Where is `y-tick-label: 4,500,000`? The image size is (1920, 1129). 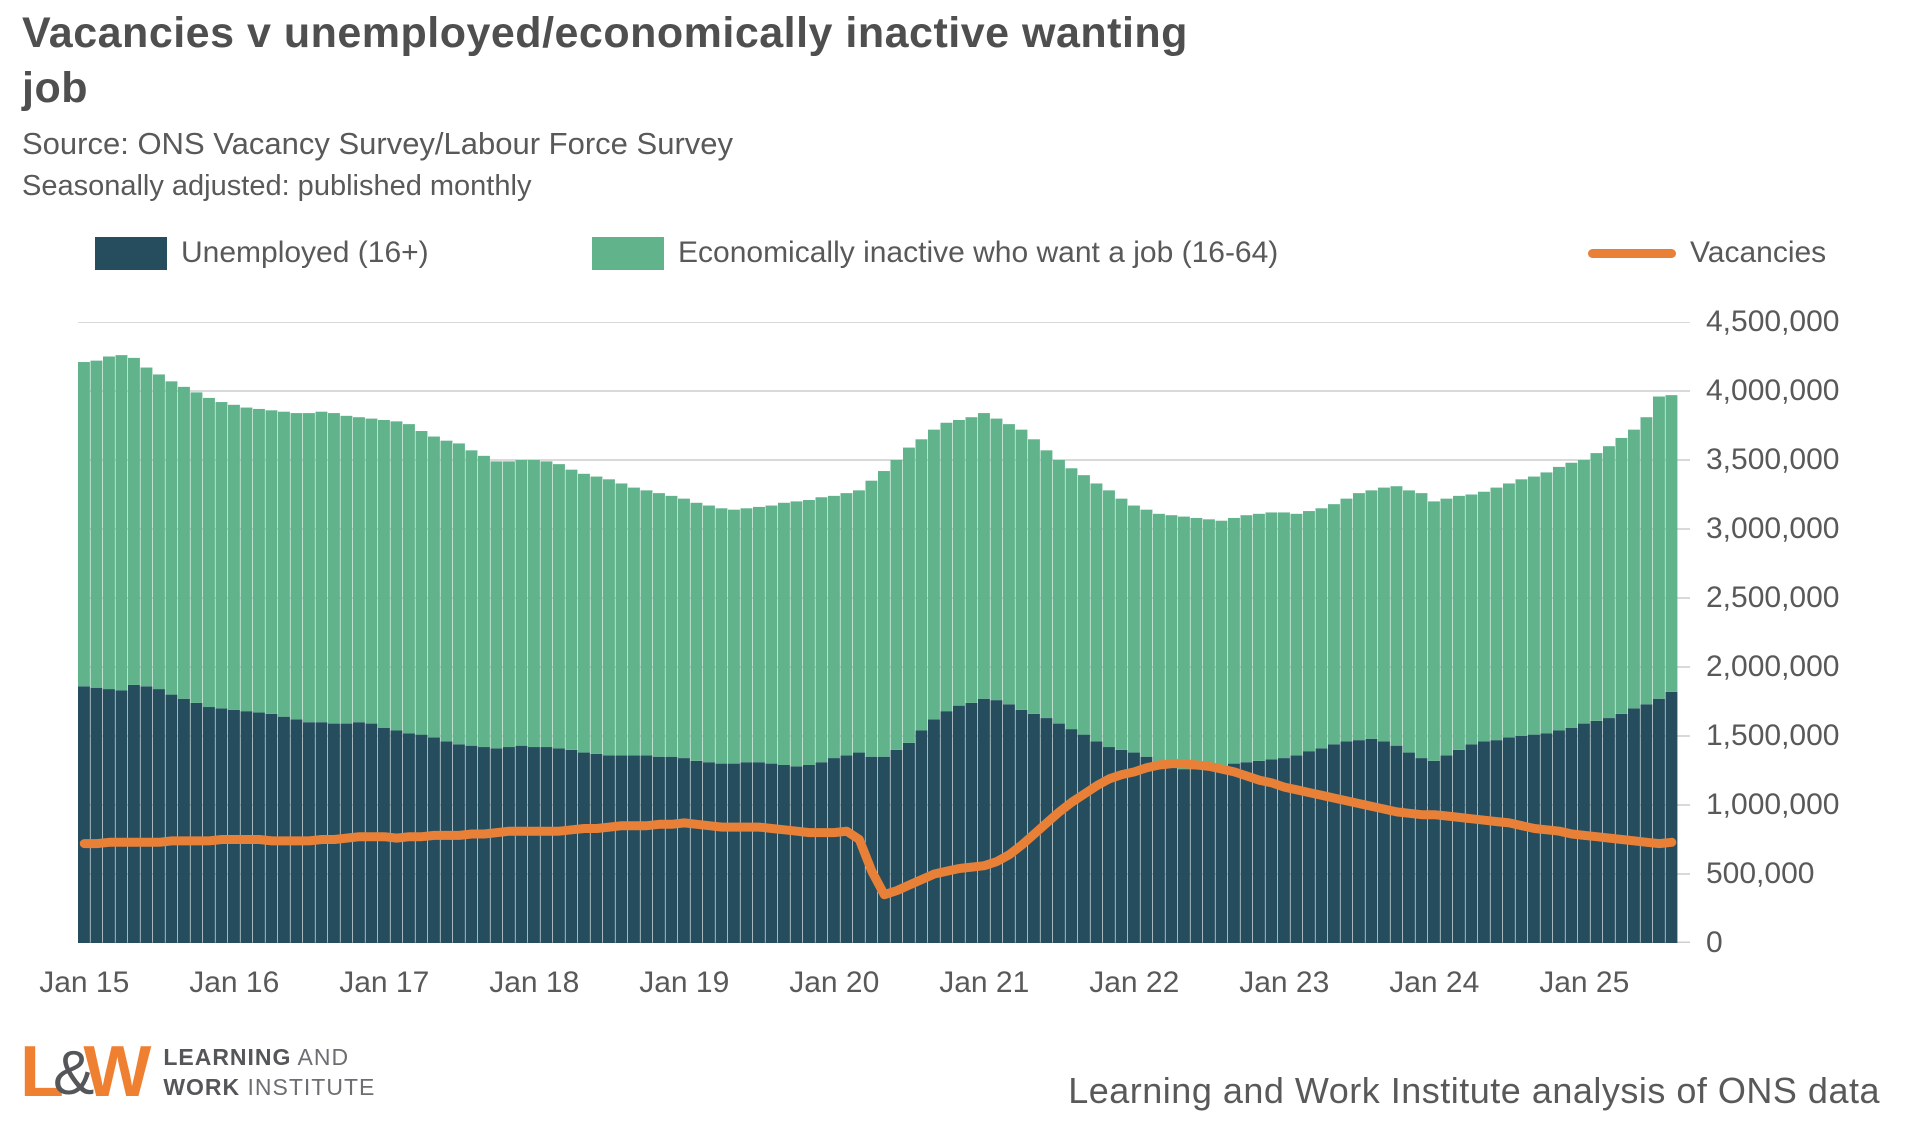
y-tick-label: 4,500,000 is located at coordinates (1773, 321).